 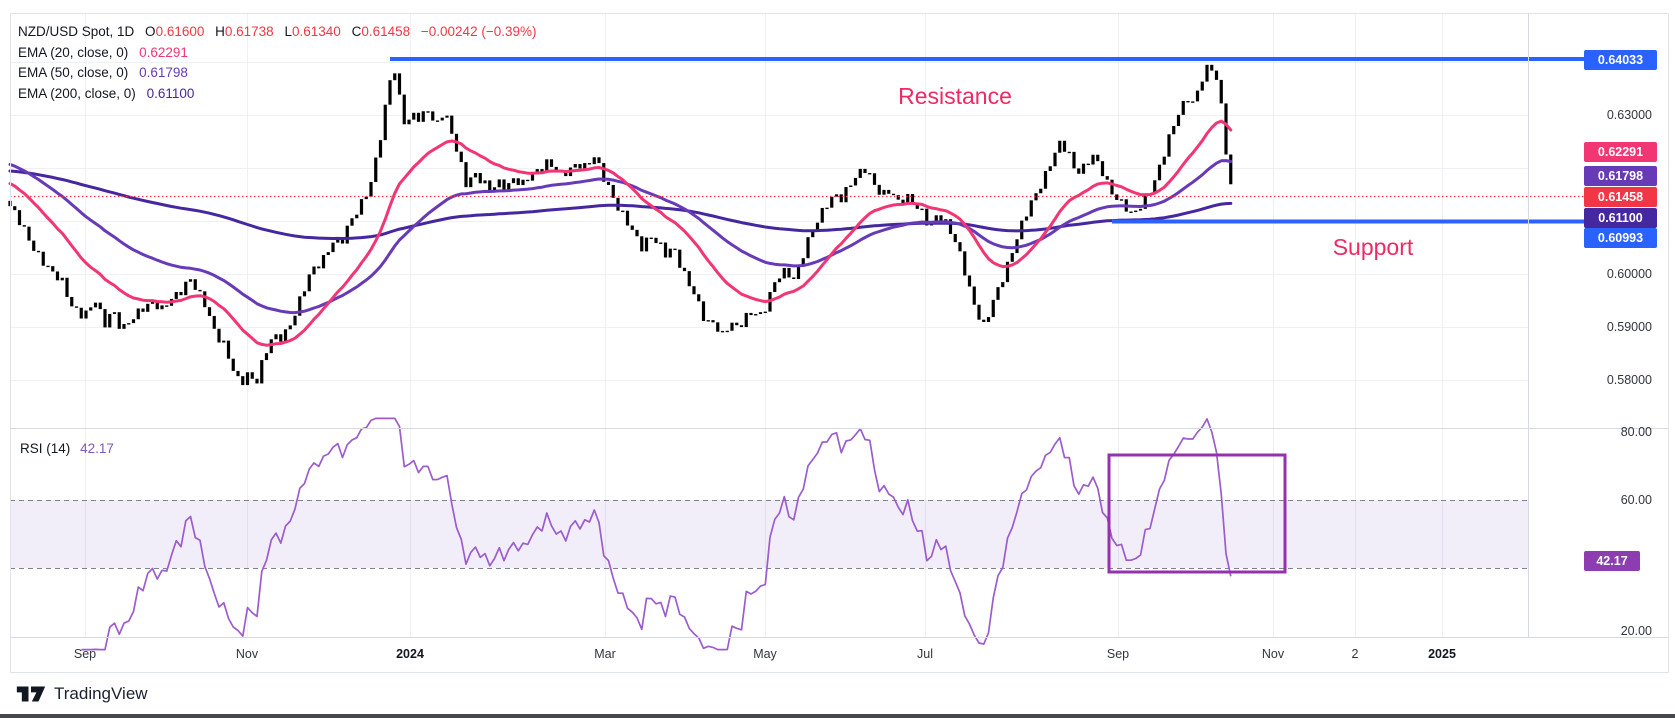 What do you see at coordinates (31, 448) in the screenshot?
I see `rsi-label: RSI` at bounding box center [31, 448].